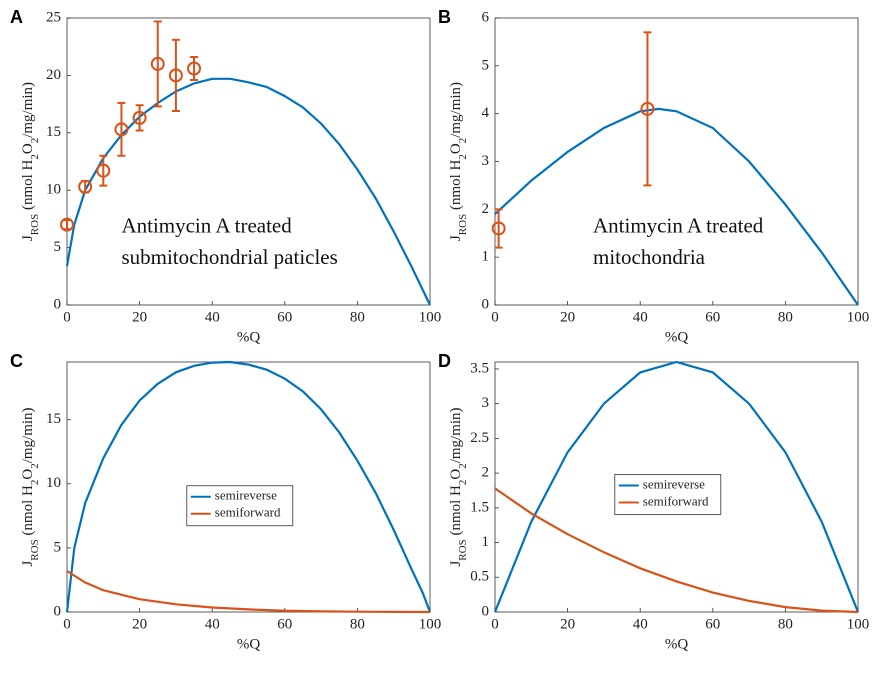  I want to click on y-tick-label: 20, so click(53, 75).